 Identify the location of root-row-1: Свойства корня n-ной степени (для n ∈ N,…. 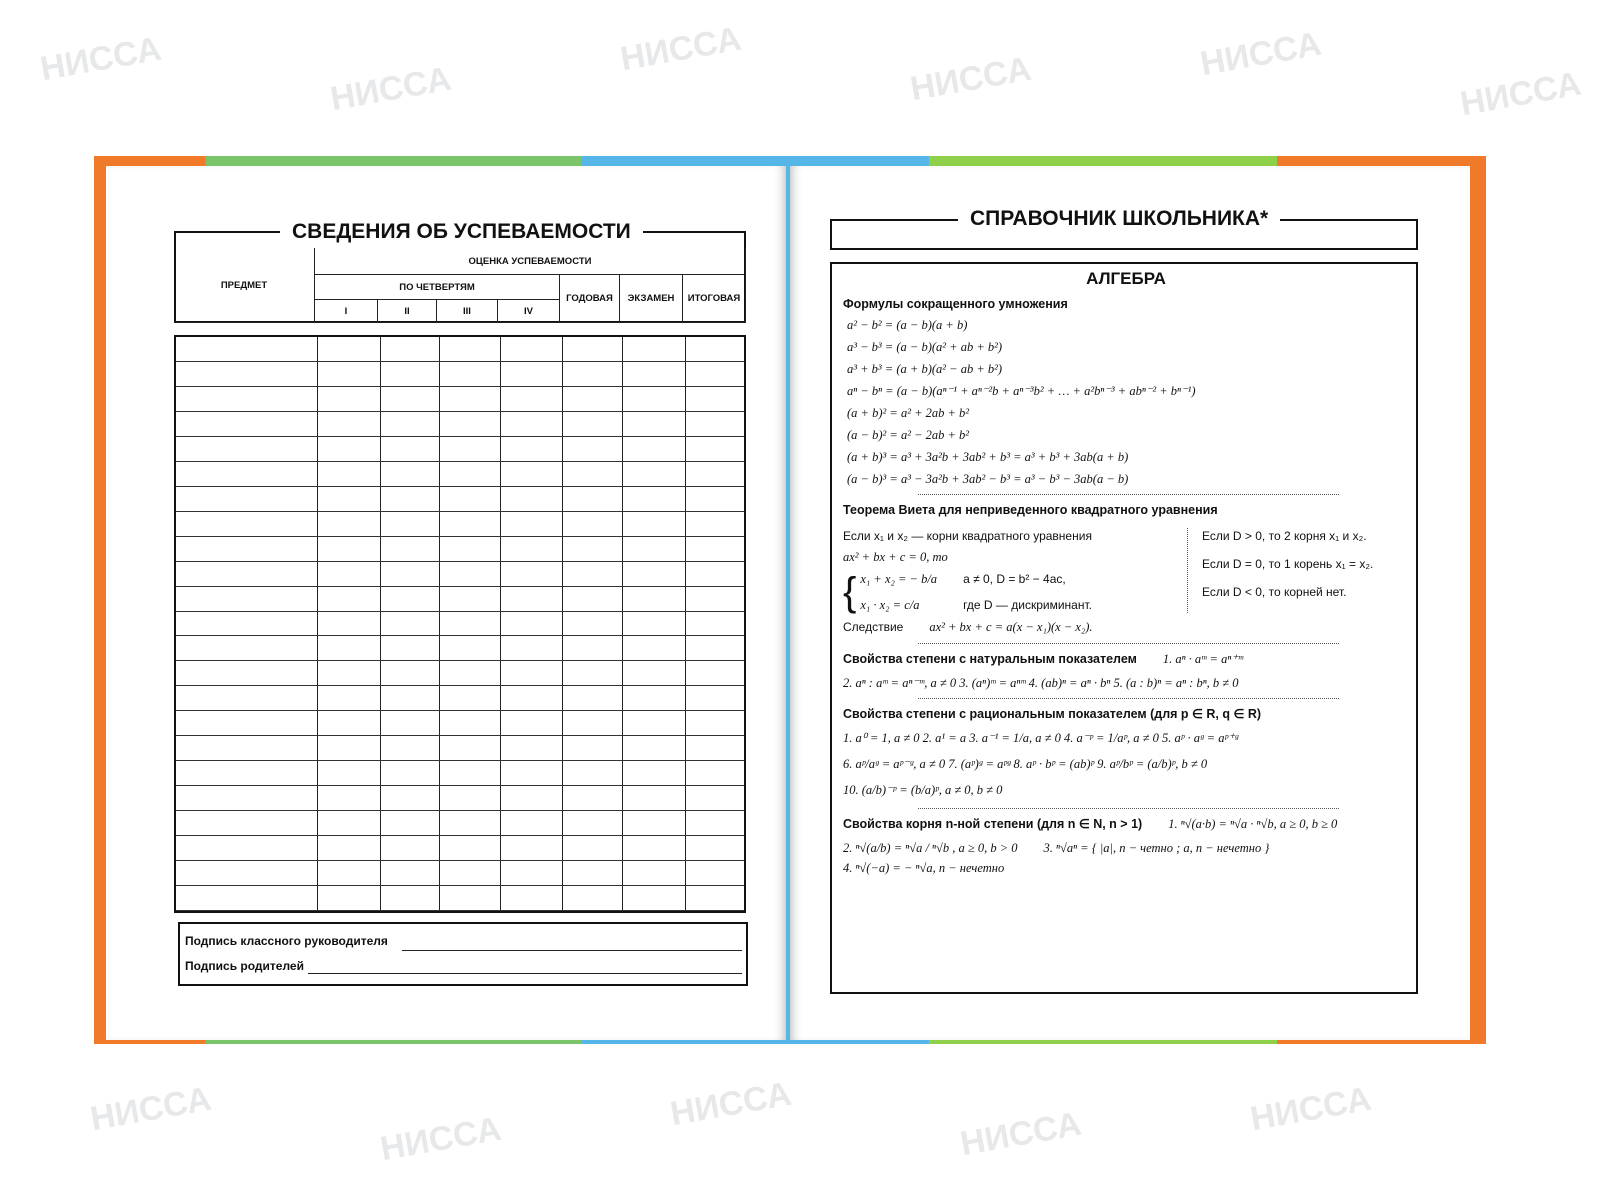
(1126, 824).